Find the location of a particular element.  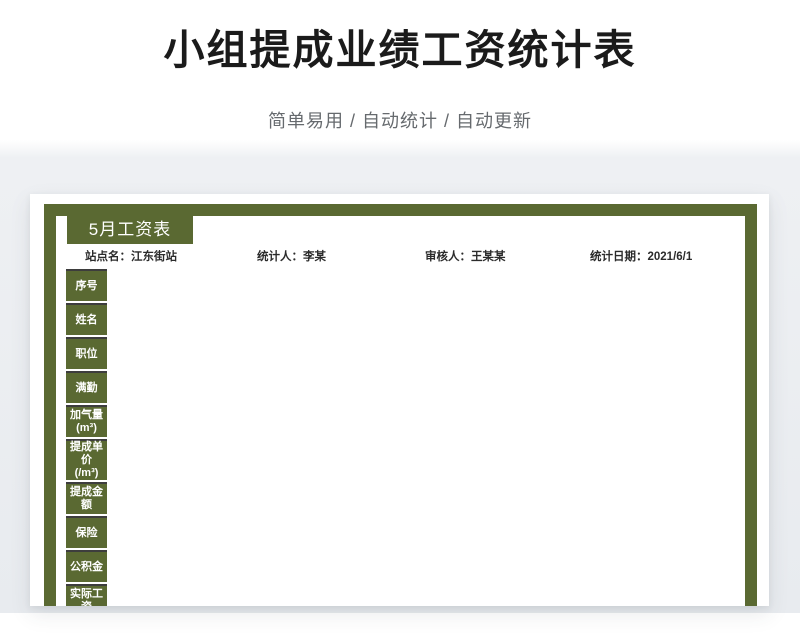

table-header-cell: 提成单价 (/m³) is located at coordinates (86, 460).